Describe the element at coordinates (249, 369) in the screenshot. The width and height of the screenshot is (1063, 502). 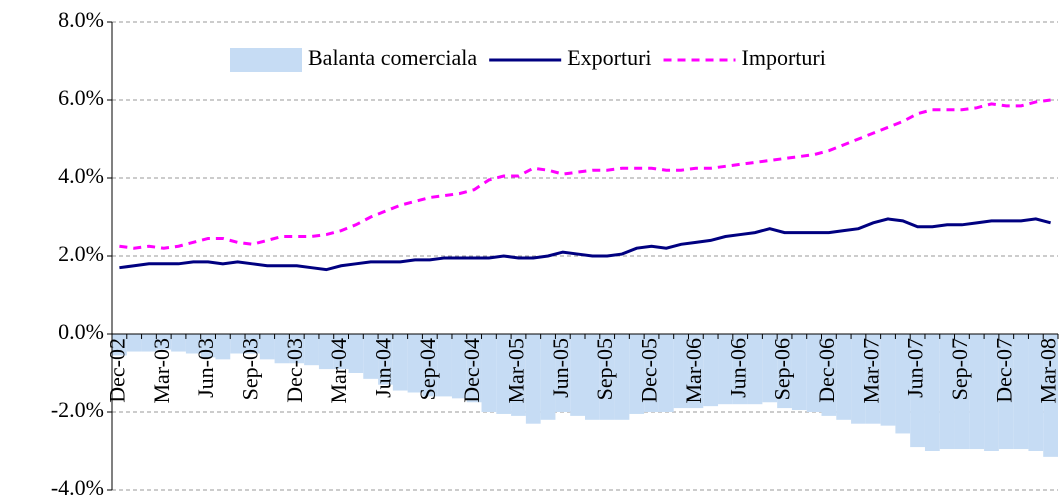
I see `x-tick-label: Sep-03` at that location.